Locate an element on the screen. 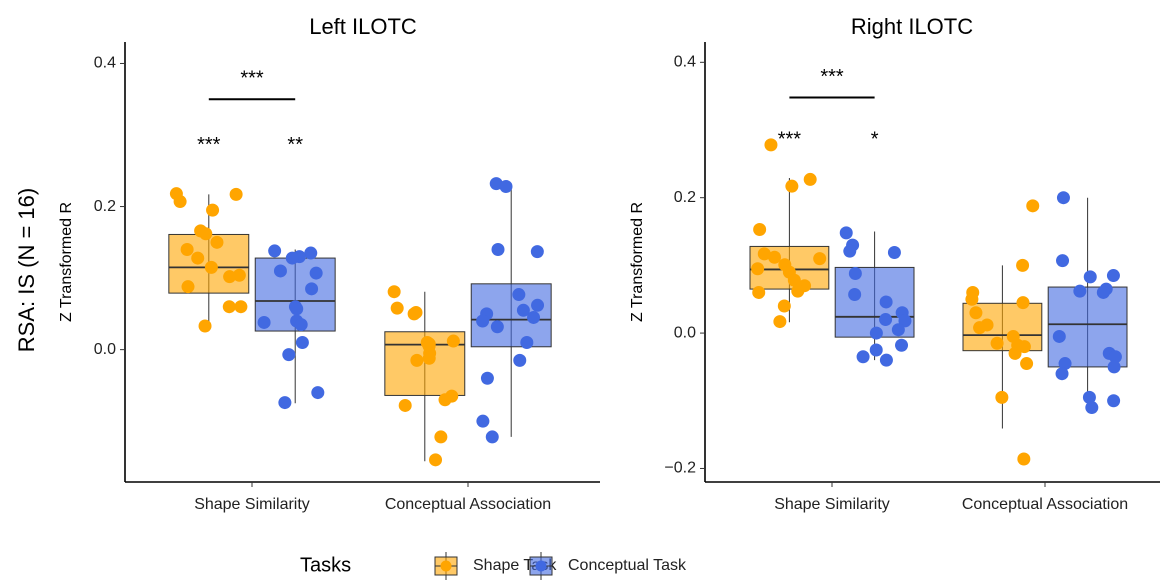 Image resolution: width=1160 pixels, height=581 pixels. x-tick-label: Conceptual Association is located at coordinates (1045, 504).